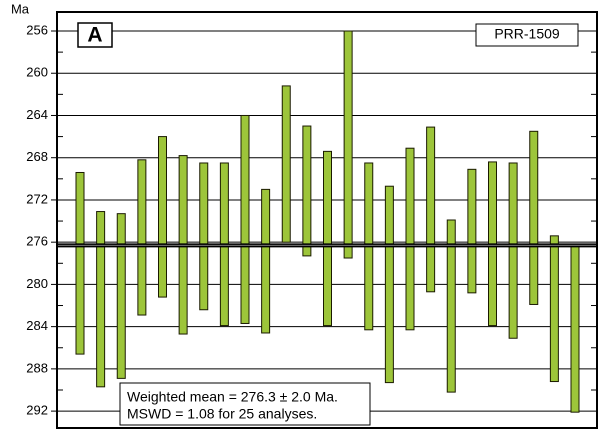 This screenshot has width=601, height=431. Describe the element at coordinates (37, 283) in the screenshot. I see `y-tick-label: 280` at that location.